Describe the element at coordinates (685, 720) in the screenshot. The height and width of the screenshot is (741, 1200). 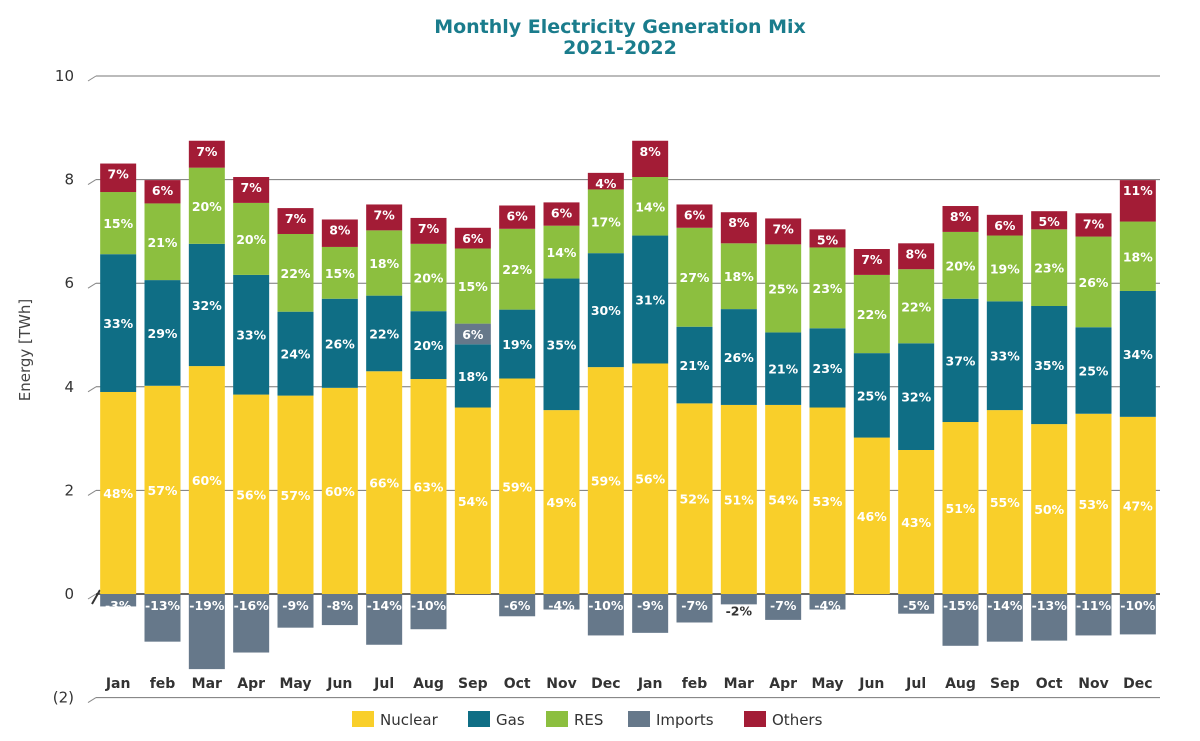
I see `legend-label-imports: Imports` at that location.